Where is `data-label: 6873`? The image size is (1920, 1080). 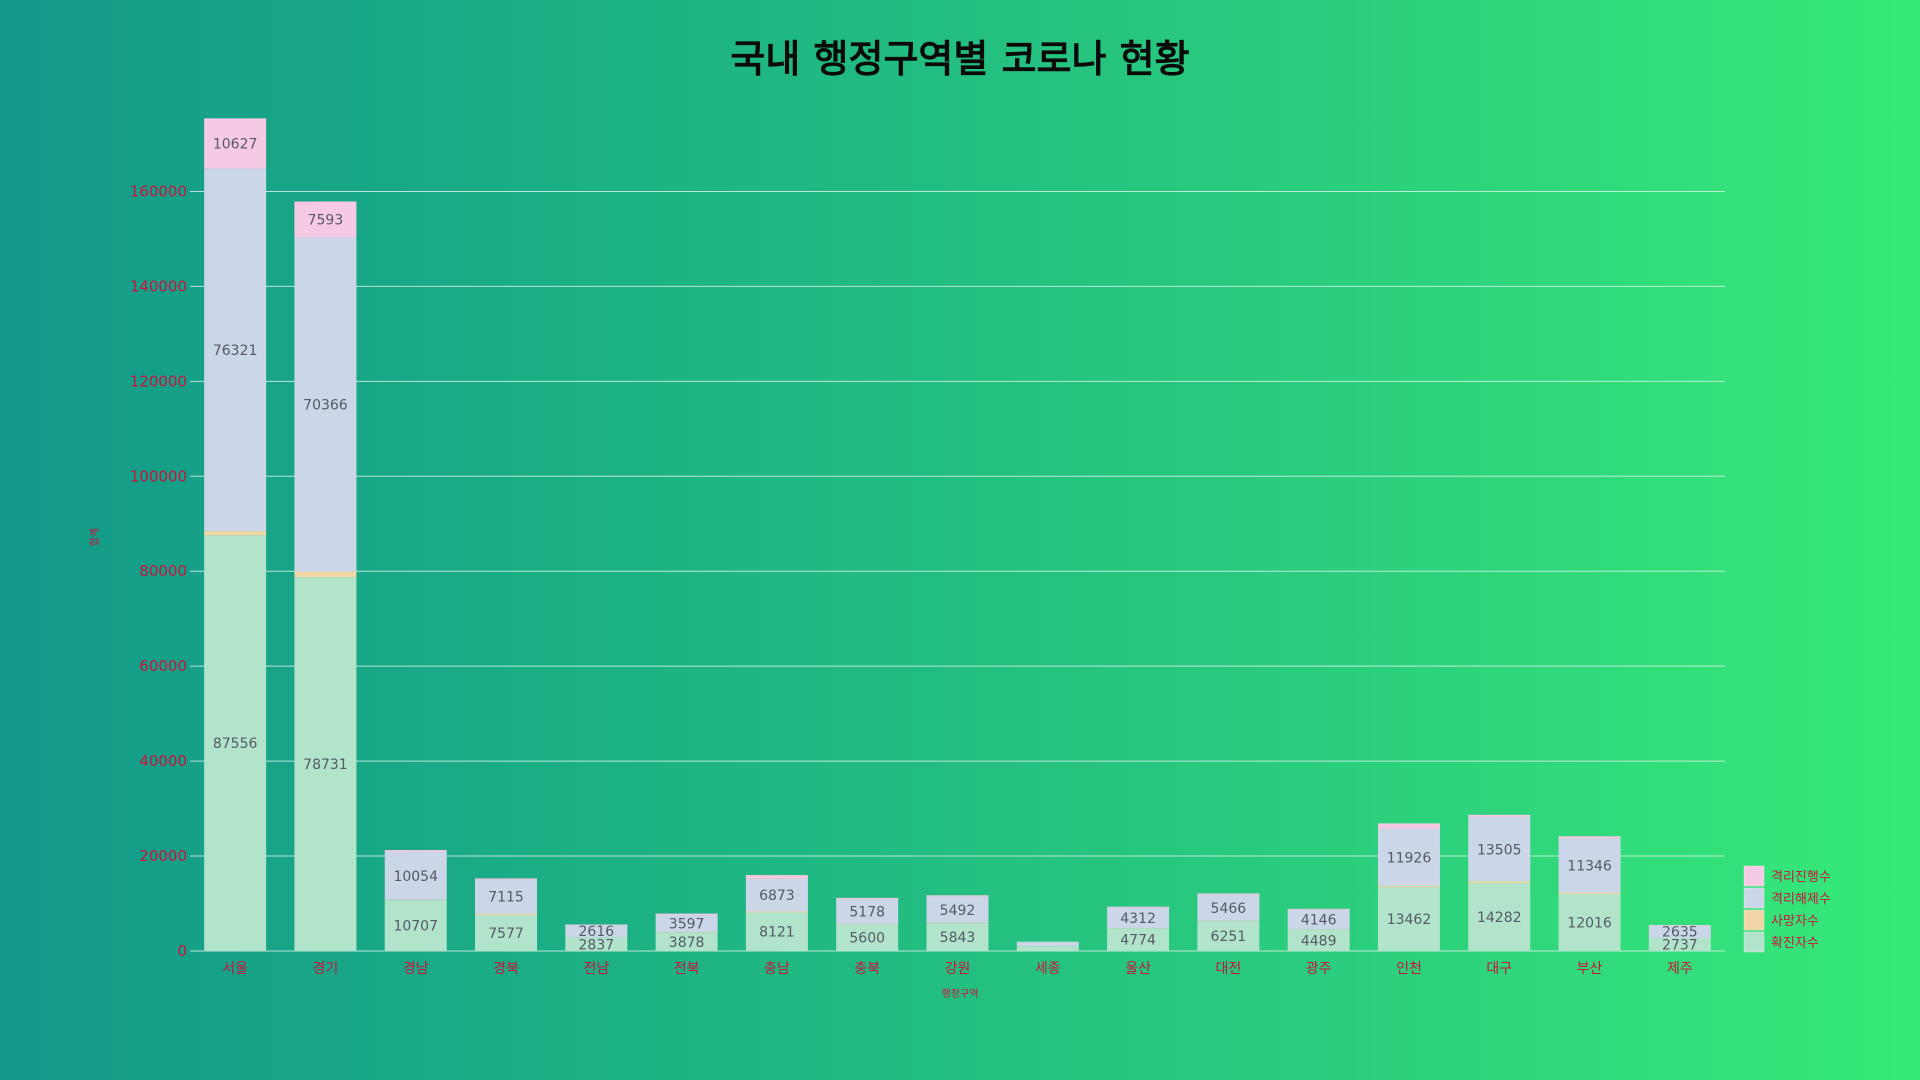
data-label: 6873 is located at coordinates (777, 896).